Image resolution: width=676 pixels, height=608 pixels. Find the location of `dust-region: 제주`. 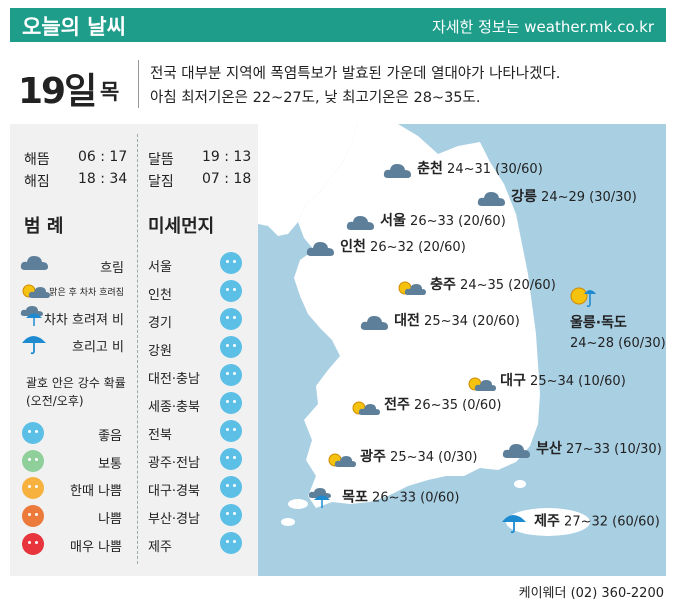

dust-region: 제주 is located at coordinates (196, 544).